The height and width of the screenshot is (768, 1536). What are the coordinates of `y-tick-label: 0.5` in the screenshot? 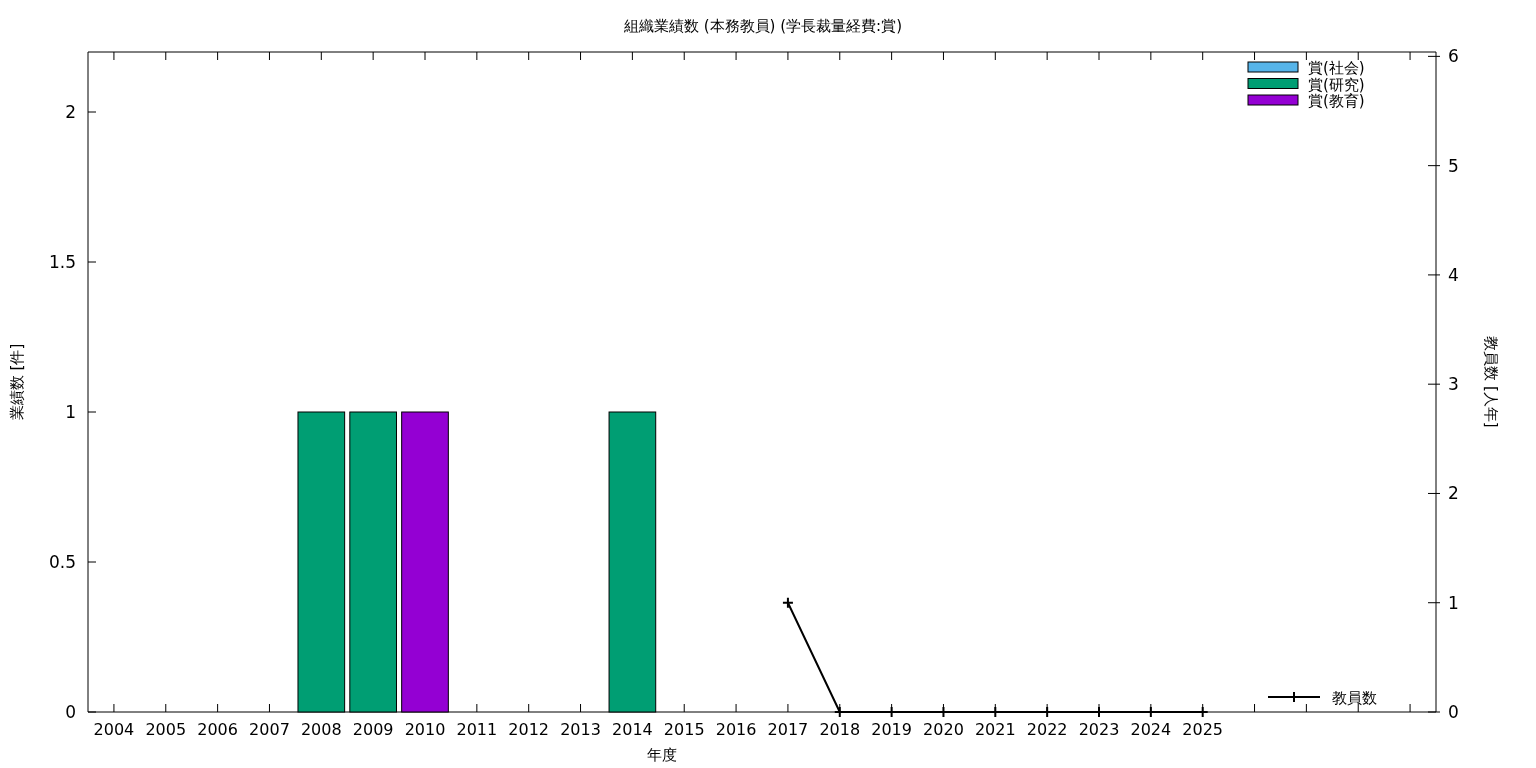 It's located at (62, 562).